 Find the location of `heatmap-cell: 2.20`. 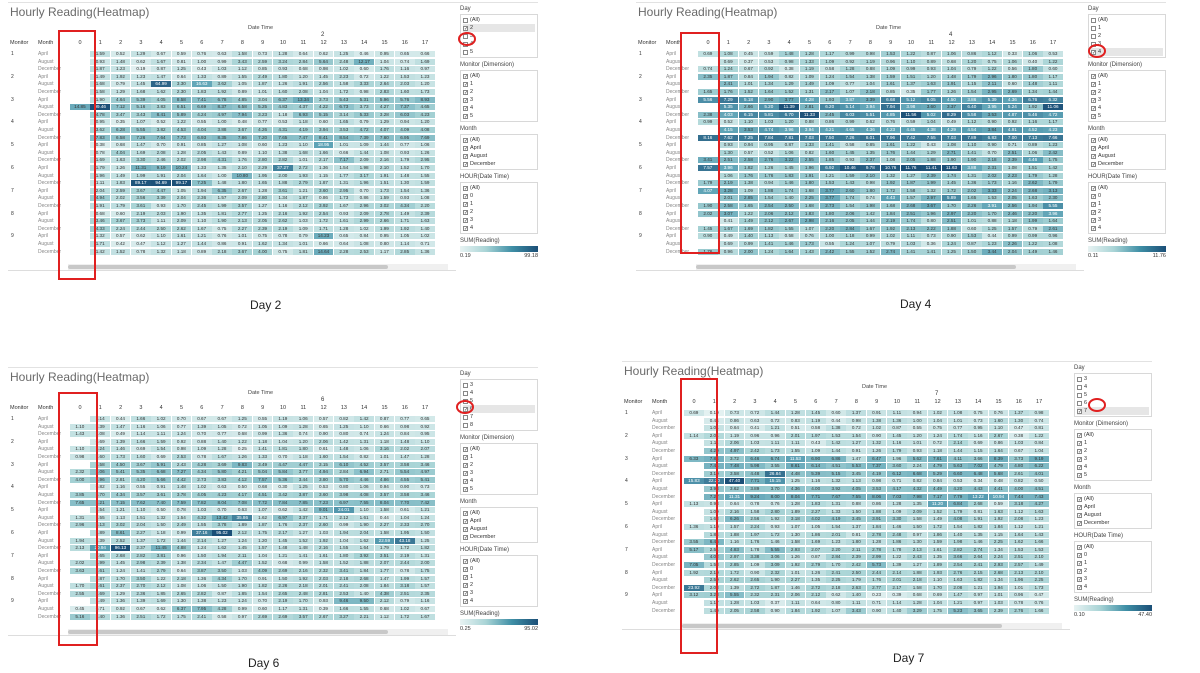

heatmap-cell: 2.20 is located at coordinates (971, 213).